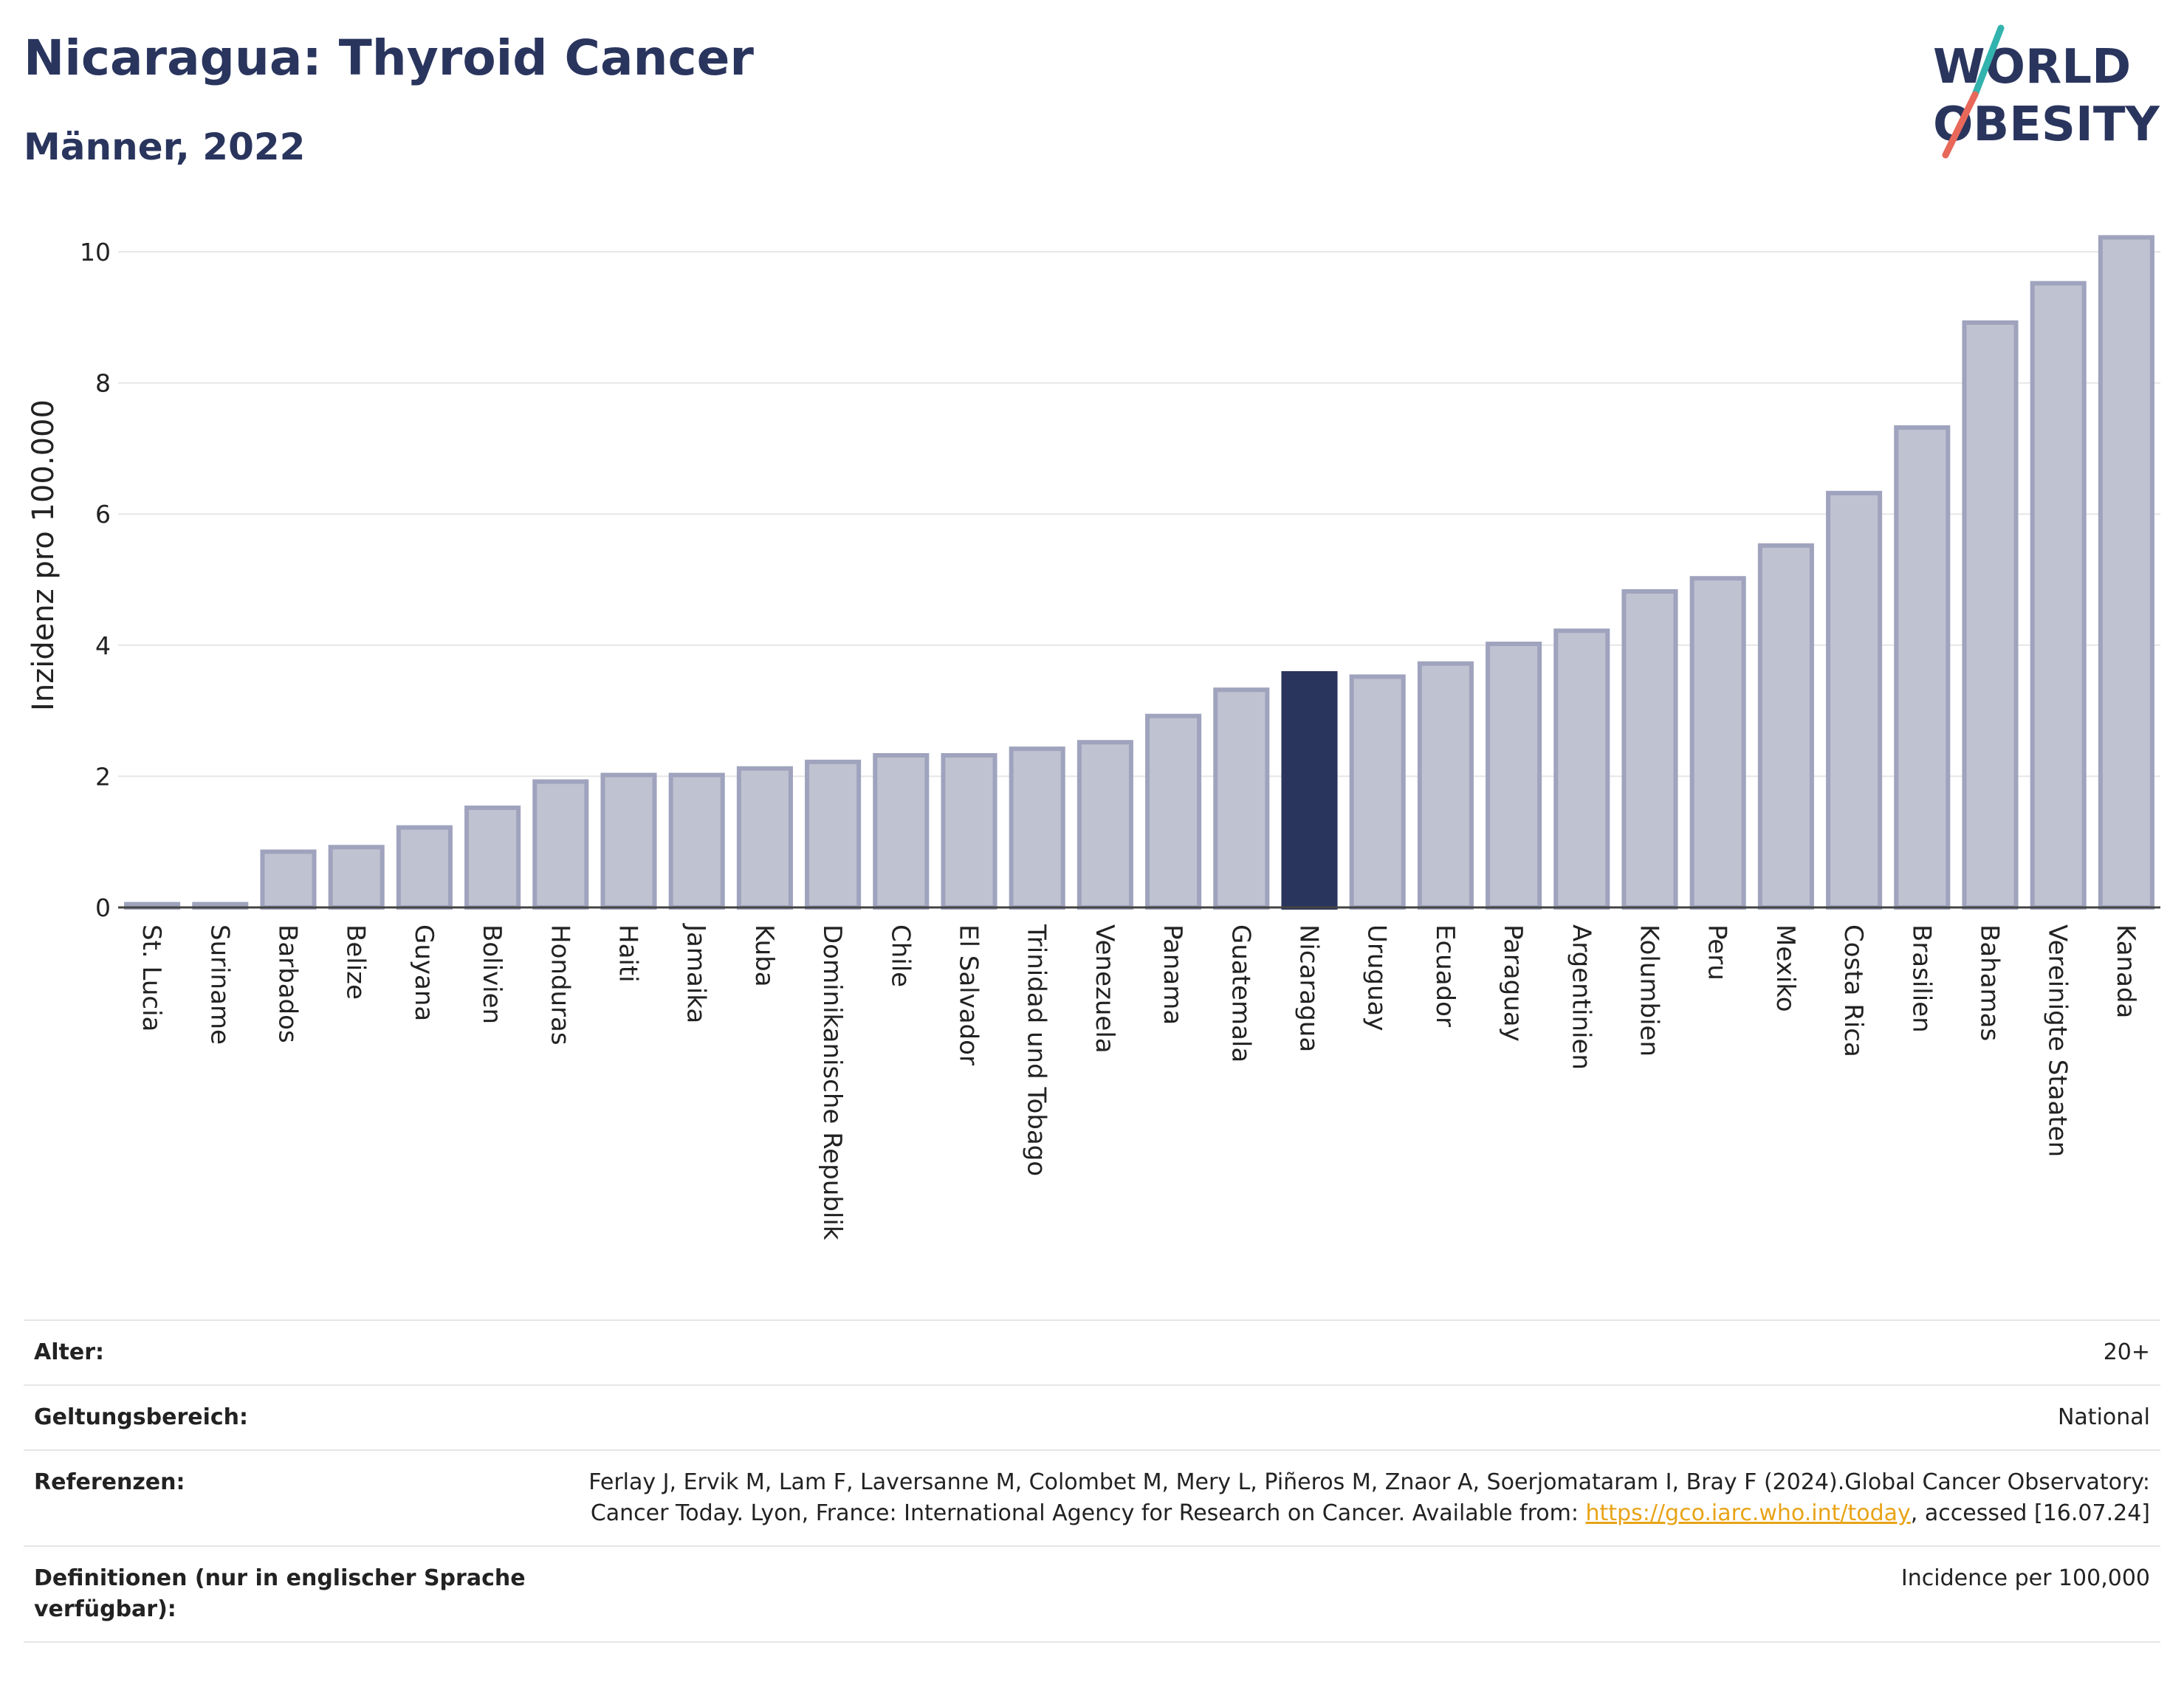 The height and width of the screenshot is (1696, 2184). What do you see at coordinates (1310, 790) in the screenshot?
I see `bar-nicaragua` at bounding box center [1310, 790].